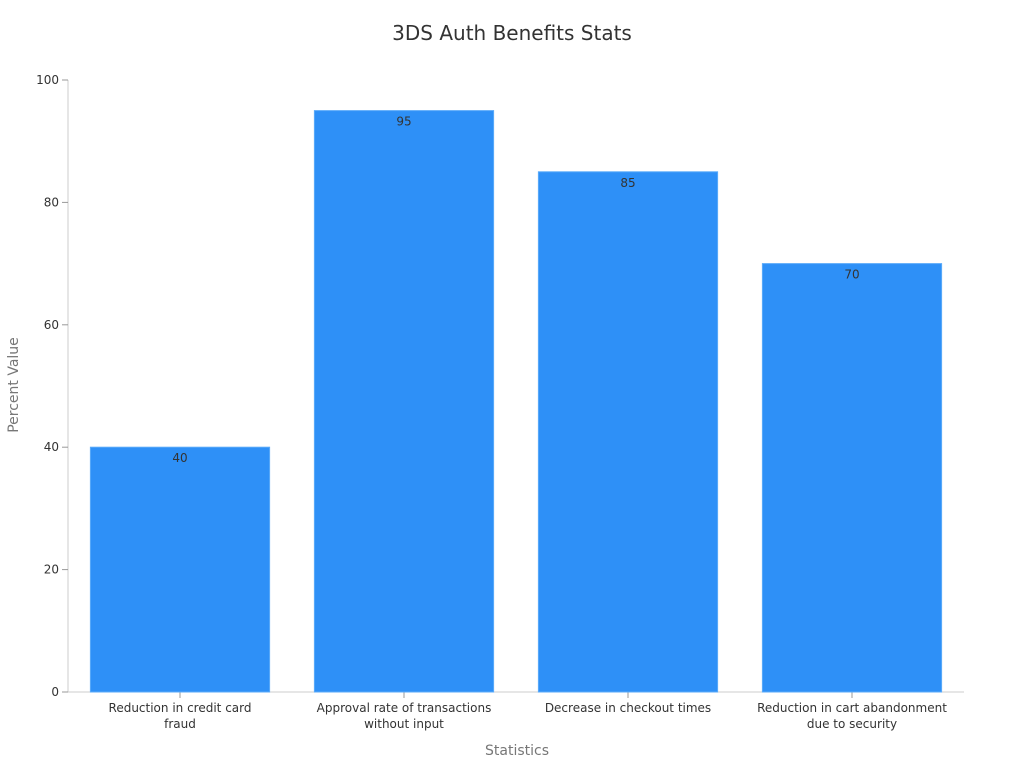  I want to click on y-axis-title: Percent Value, so click(14, 385).